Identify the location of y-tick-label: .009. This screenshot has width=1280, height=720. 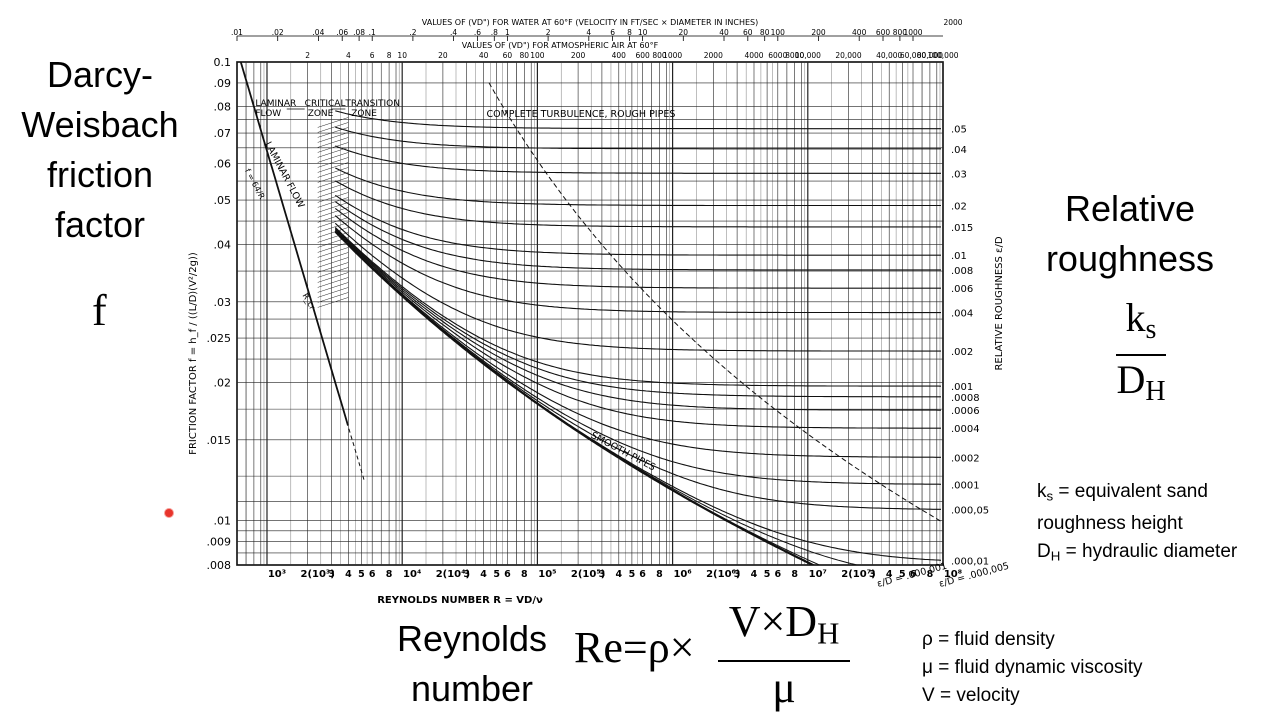
(219, 542).